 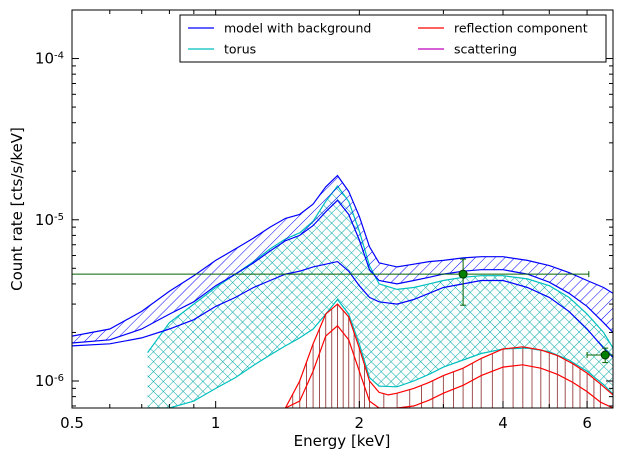 I want to click on y-axis-label: Count rate [cts/s/keV], so click(x=17, y=209).